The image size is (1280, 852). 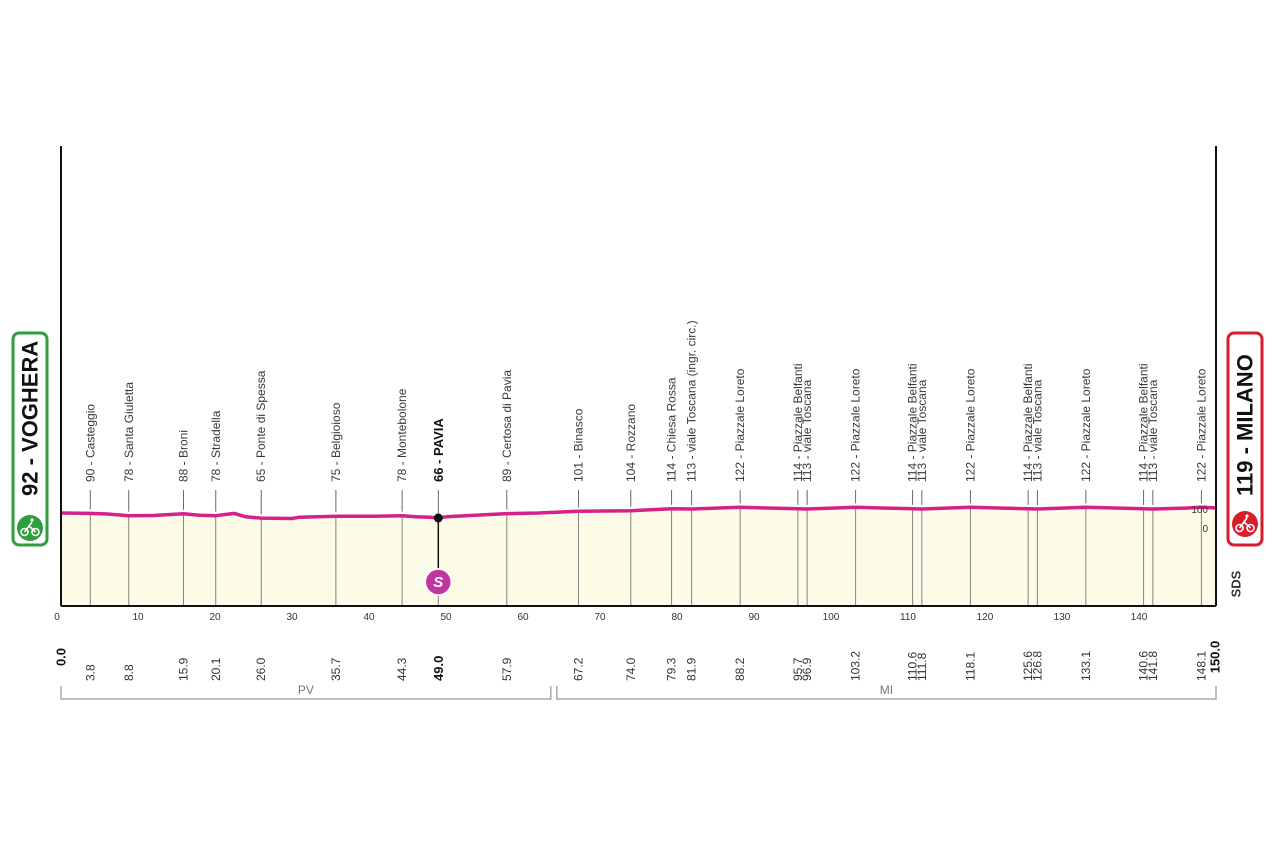 I want to click on finish-label: 119 - MILANO, so click(x=1245, y=425).